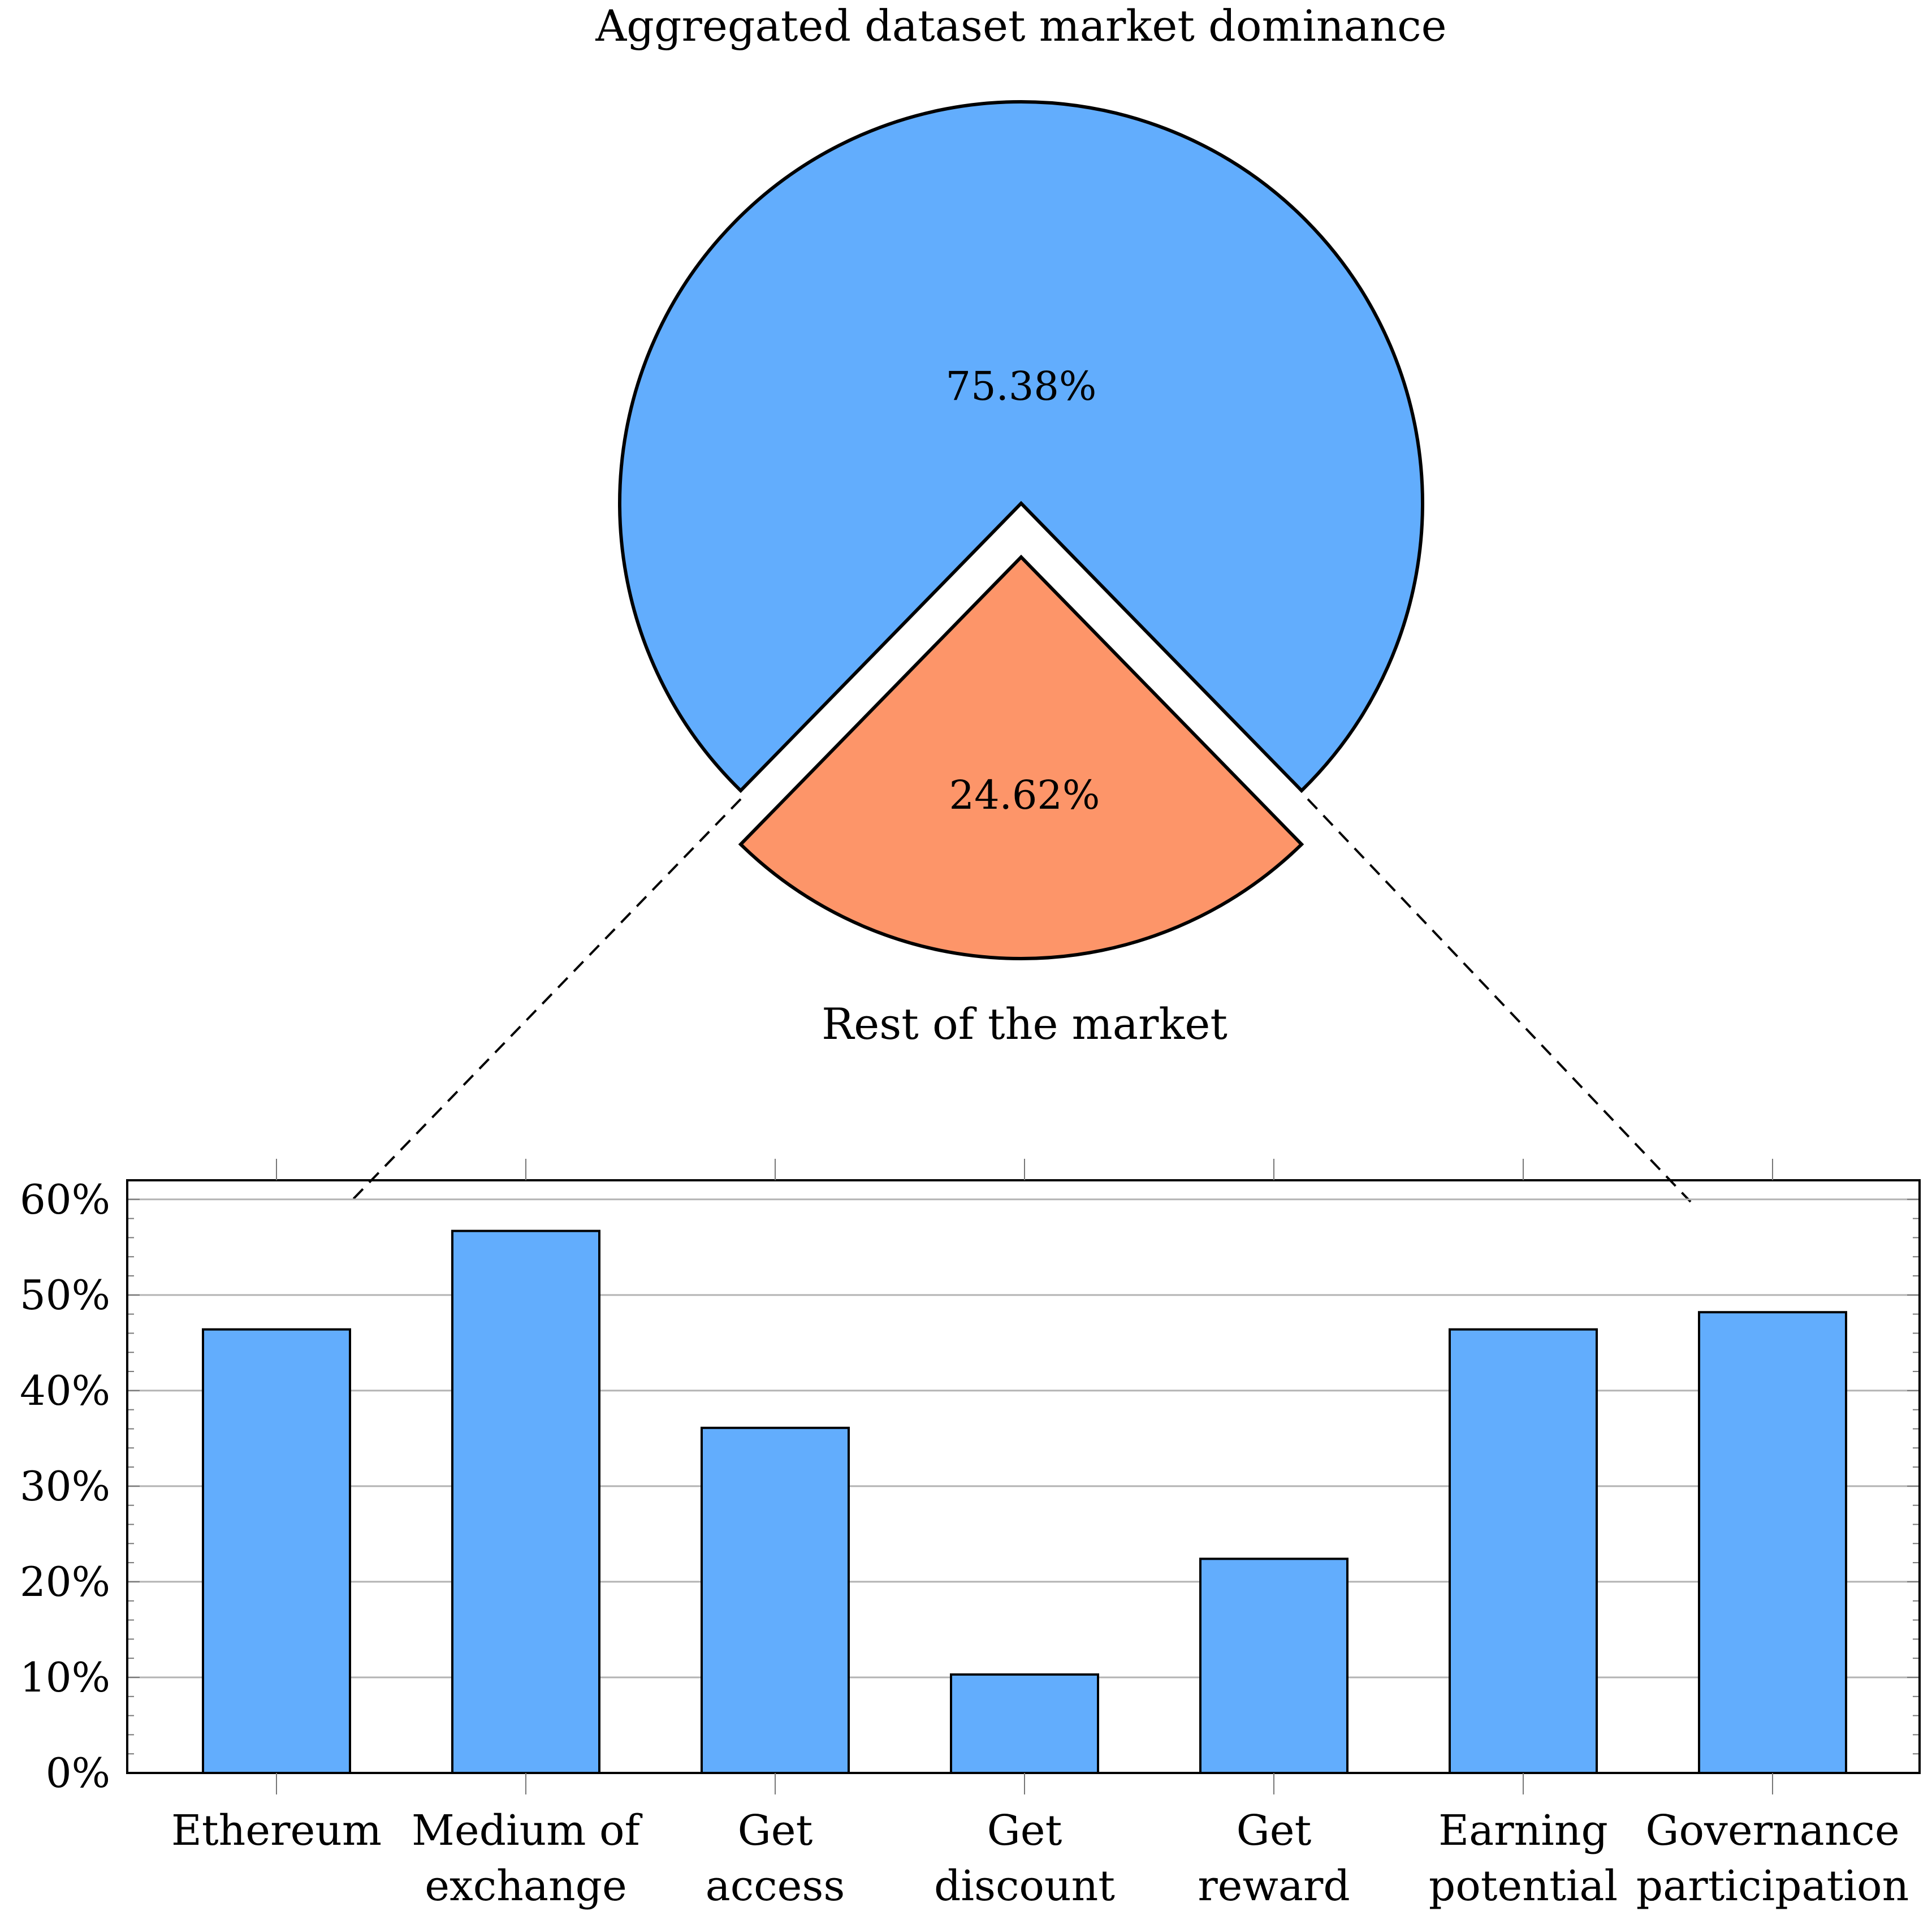  Describe the element at coordinates (775, 1858) in the screenshot. I see `x-tick-label: Get access` at that location.